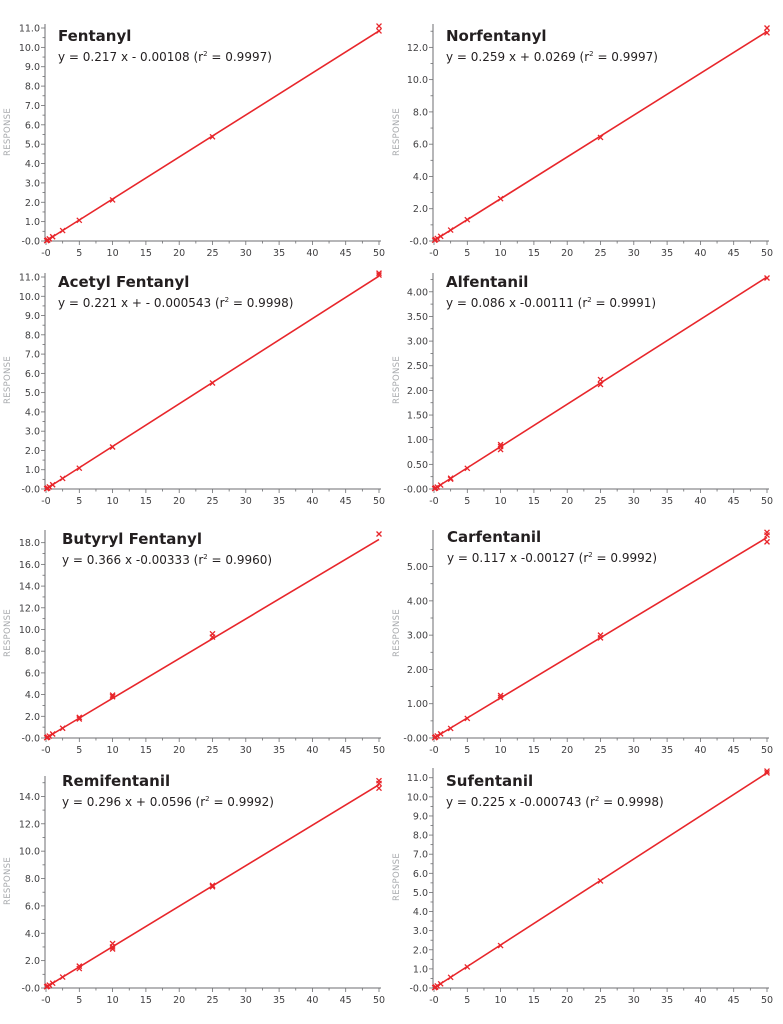 The image size is (783, 1024). Describe the element at coordinates (417, 366) in the screenshot. I see `y-tick-label: 2.50` at that location.